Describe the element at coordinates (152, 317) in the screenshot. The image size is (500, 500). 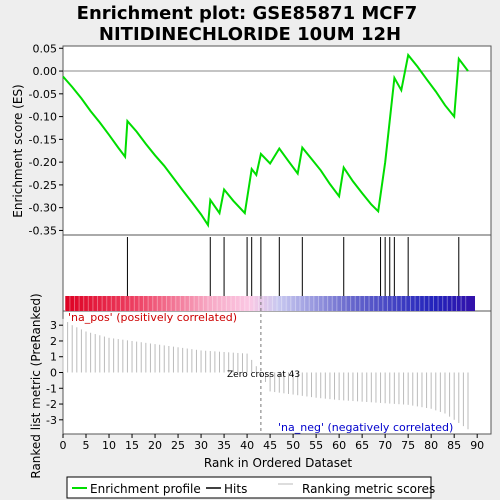
I see `pos-correlated-label: 'na_pos' (positively correlated)` at that location.